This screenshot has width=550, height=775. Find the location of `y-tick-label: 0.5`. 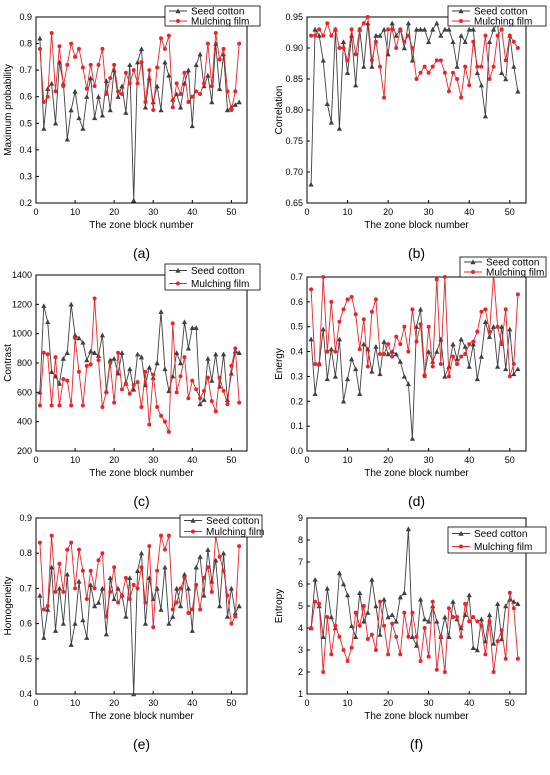

y-tick-label: 0.5 is located at coordinates (25, 659).